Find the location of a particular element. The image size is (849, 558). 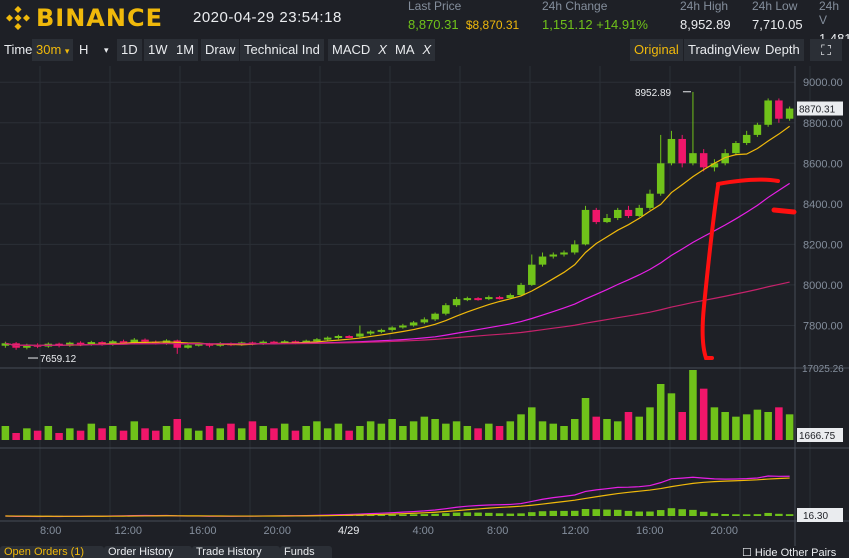

interval-1d-button: 1D is located at coordinates (129, 50).